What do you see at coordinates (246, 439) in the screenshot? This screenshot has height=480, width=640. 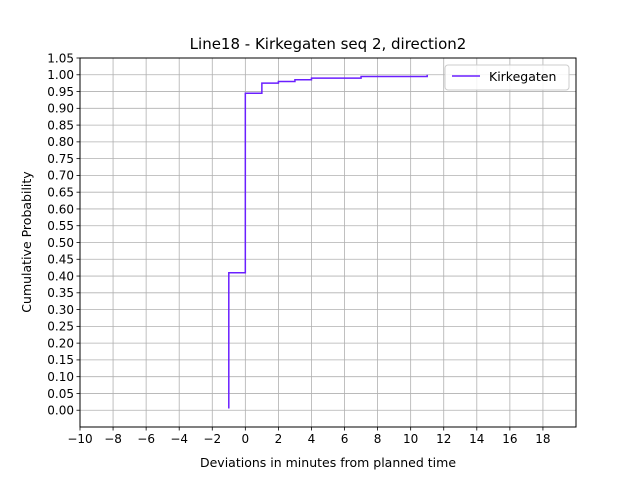 I see `x-tick-label: 0` at bounding box center [246, 439].